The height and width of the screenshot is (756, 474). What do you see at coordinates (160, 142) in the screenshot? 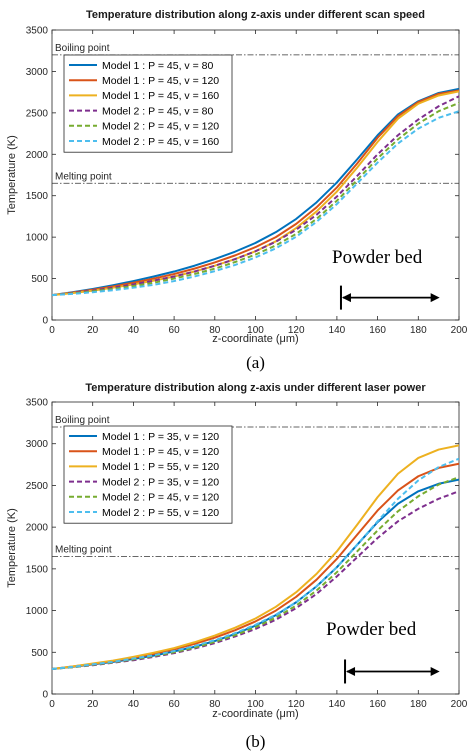
I see `legend-entry-5: Model 2 : P = 45, v = 160` at bounding box center [160, 142].